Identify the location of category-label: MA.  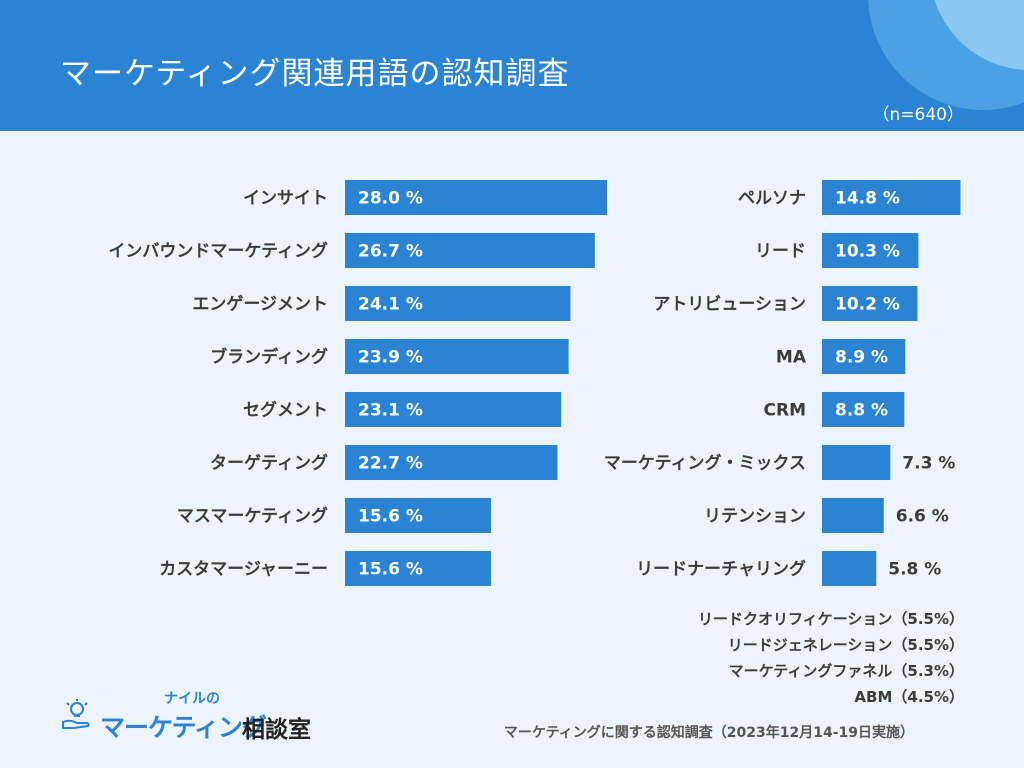
(791, 358).